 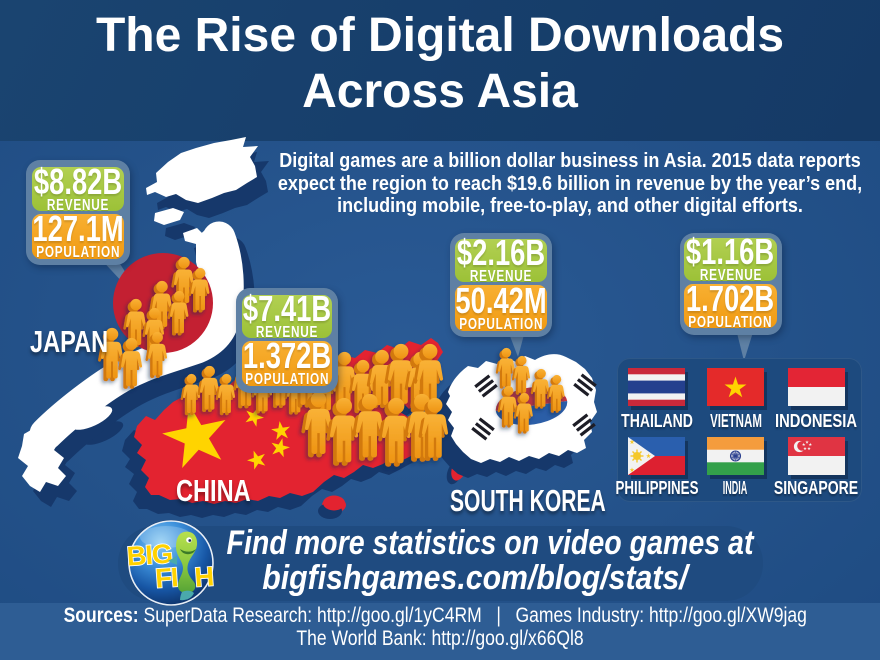 What do you see at coordinates (205, 576) in the screenshot?
I see `svg-text: H` at bounding box center [205, 576].